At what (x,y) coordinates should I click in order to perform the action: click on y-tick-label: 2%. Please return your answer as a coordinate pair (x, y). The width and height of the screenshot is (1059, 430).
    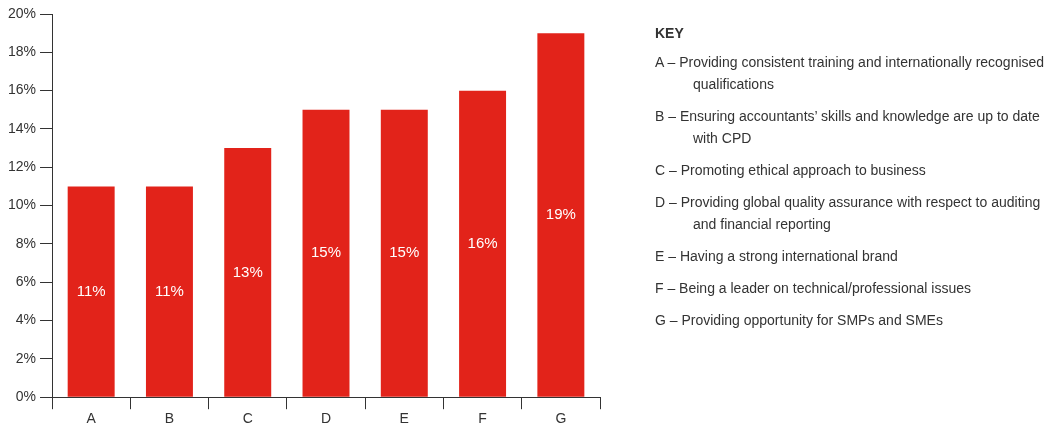
    Looking at the image, I should click on (26, 357).